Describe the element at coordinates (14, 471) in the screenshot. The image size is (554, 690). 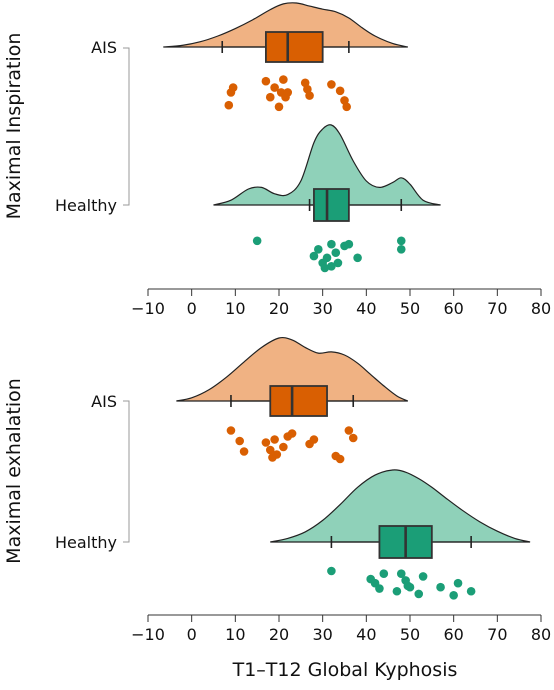
I see `panel-label: Maximal exhalation` at that location.